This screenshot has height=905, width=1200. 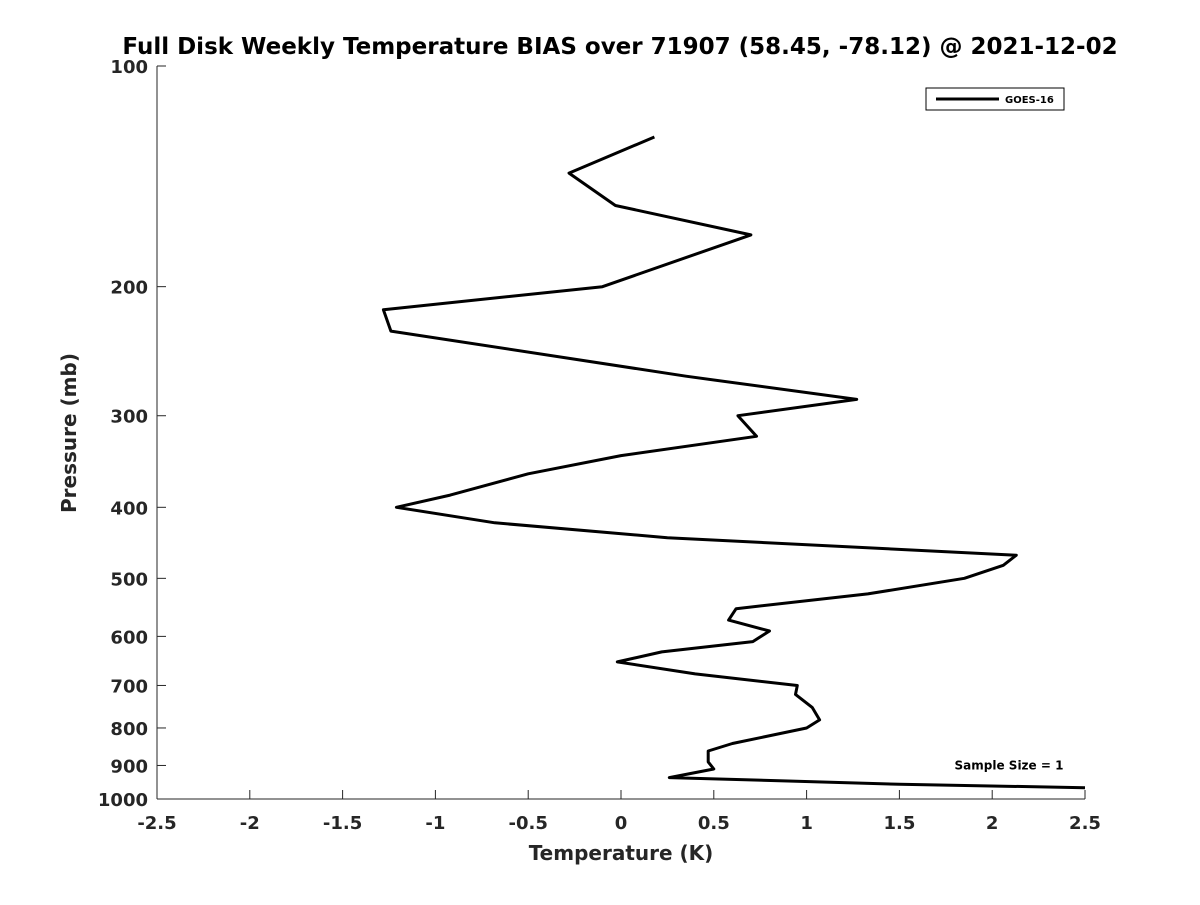 I want to click on y-tick-label: 700, so click(x=129, y=686).